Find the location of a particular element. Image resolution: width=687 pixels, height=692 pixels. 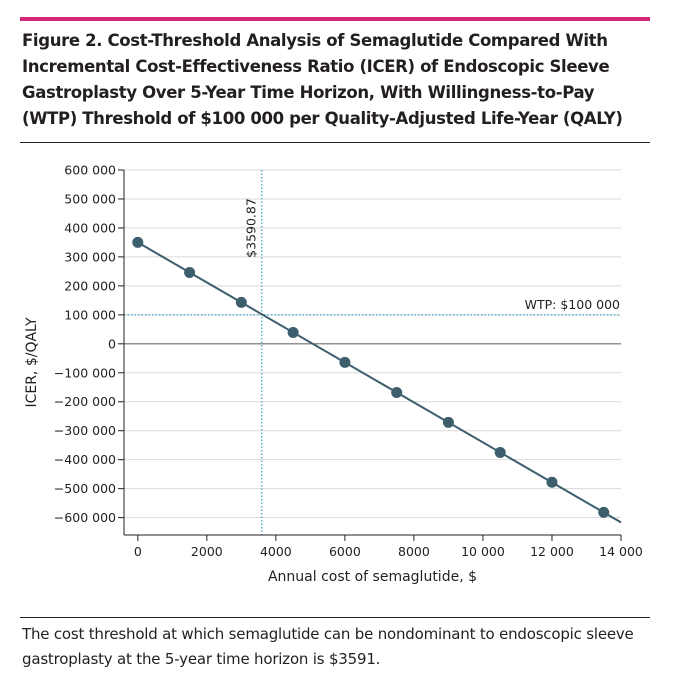

y-tick-label: −600 000 is located at coordinates (85, 517).